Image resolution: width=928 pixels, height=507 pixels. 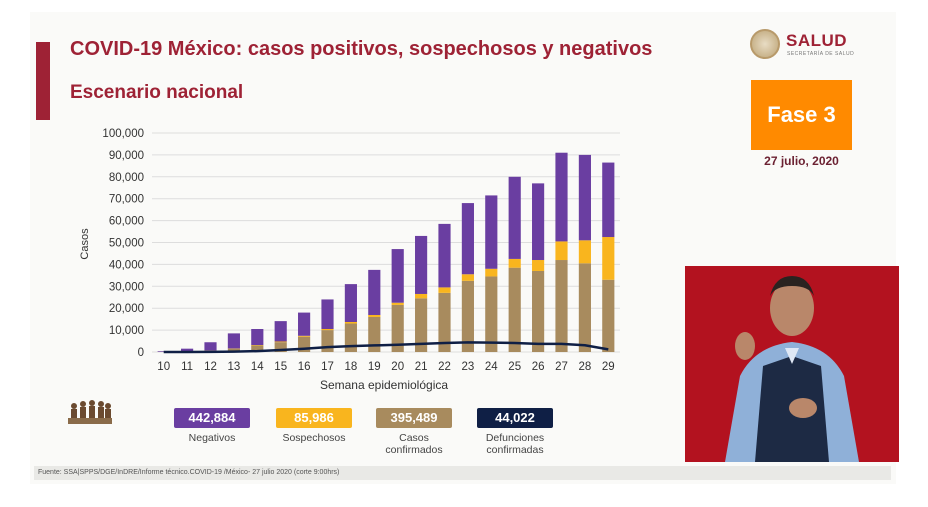 What do you see at coordinates (385, 367) in the screenshot?
I see `x-axis-ticks: 10 11 12 13 14 15 16 17 18 19 20 21 22 23 24 25 26 27 28 29` at bounding box center [385, 367].